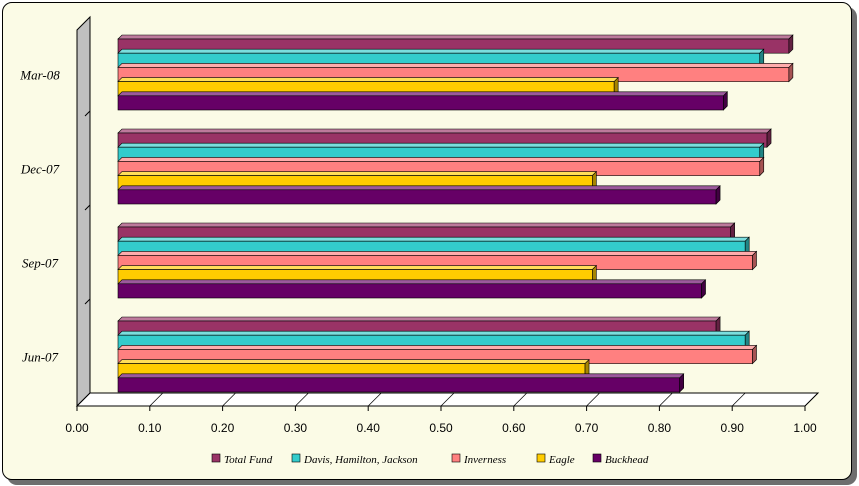 This screenshot has width=859, height=486. I want to click on legend-label: Inverness, so click(484, 460).